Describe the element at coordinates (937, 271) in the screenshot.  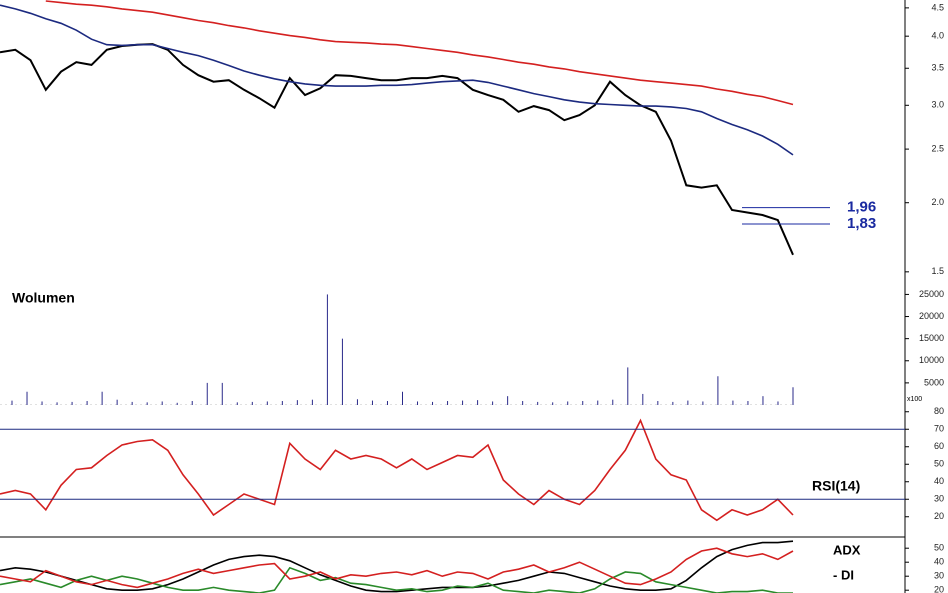
I see `y-tick-label: 1.5` at that location.